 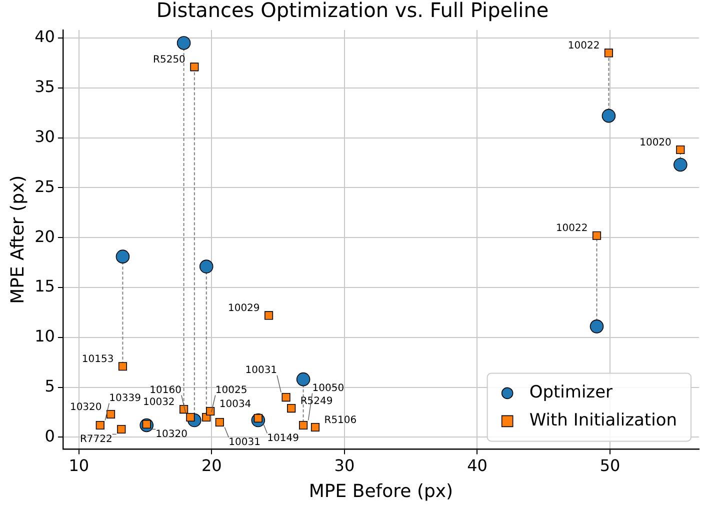 What do you see at coordinates (231, 390) in the screenshot?
I see `annotation: 10025` at bounding box center [231, 390].